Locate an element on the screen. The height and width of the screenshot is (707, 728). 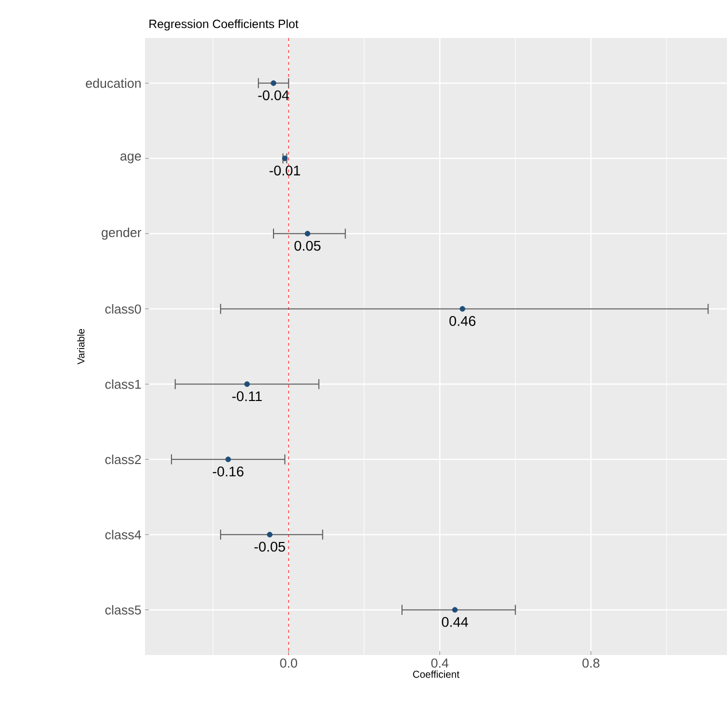
y-tick-label: age is located at coordinates (130, 159).